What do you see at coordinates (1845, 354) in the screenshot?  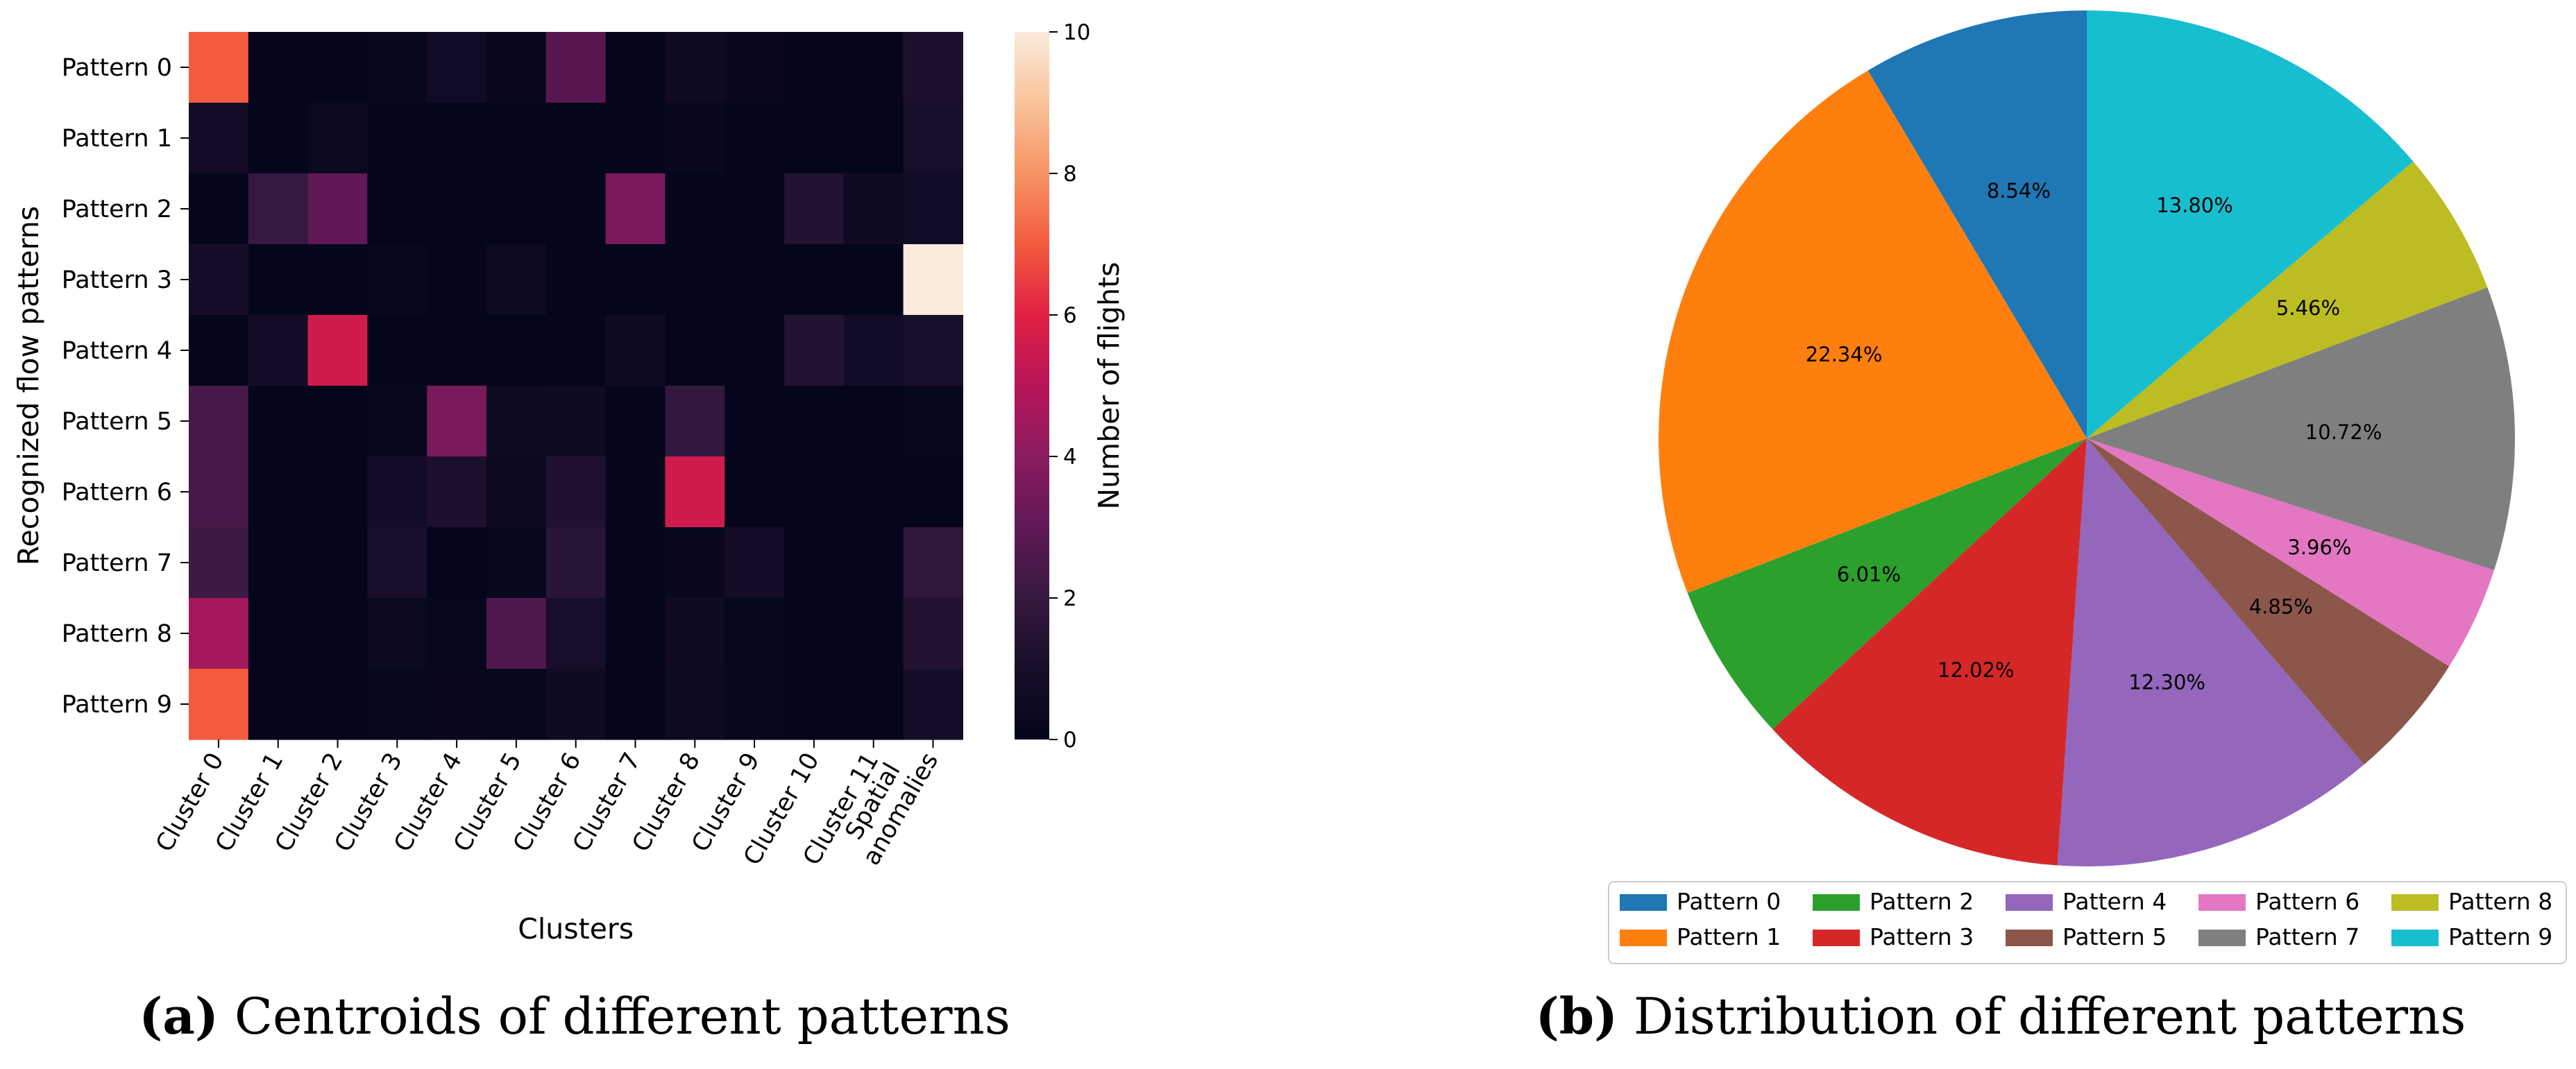 I see `pie-pct-label: 22.34%` at bounding box center [1845, 354].